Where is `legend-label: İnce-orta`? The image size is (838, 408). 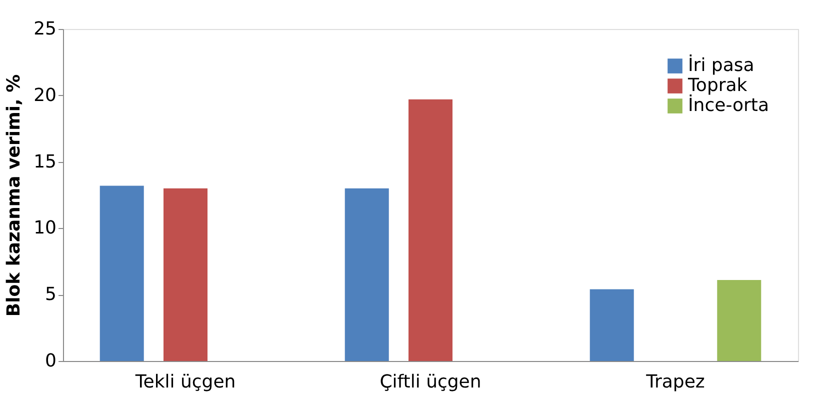 legend-label: İnce-orta is located at coordinates (729, 105).